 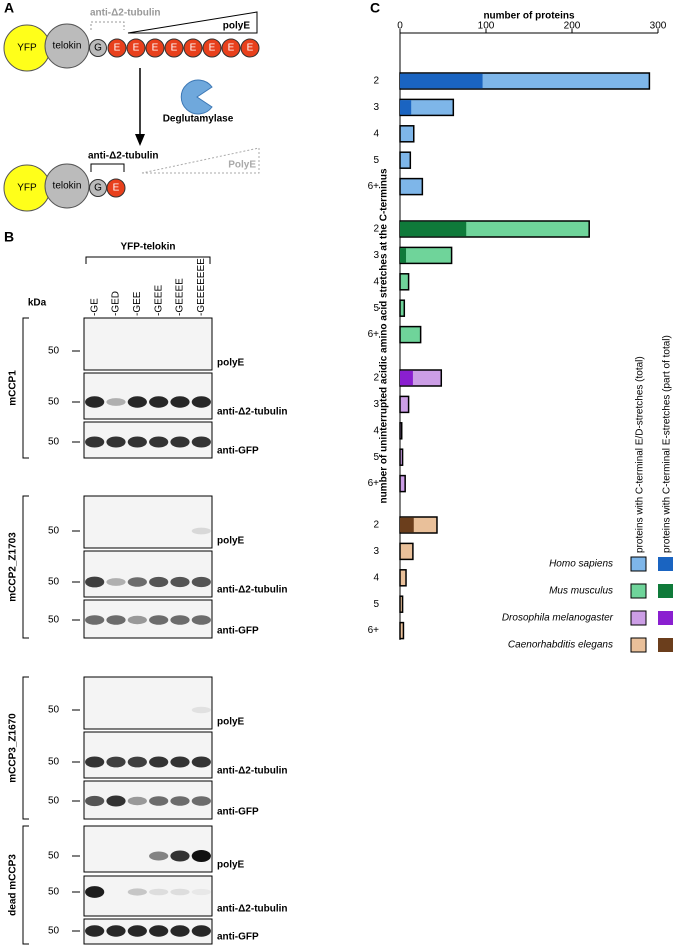 I want to click on lane-label: -GEE, so click(x=137, y=303).